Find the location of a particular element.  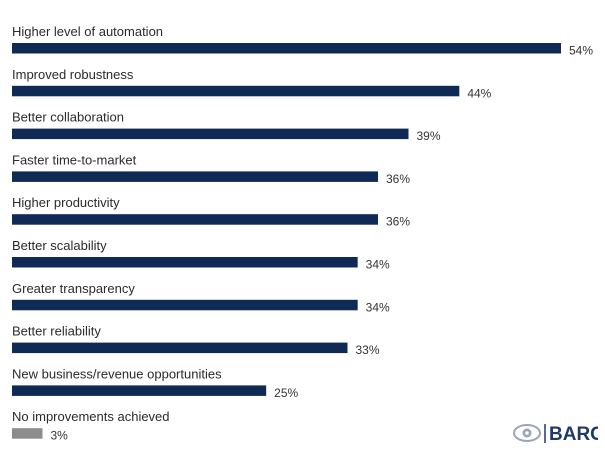

category-label: Faster time-to-market is located at coordinates (74, 159).